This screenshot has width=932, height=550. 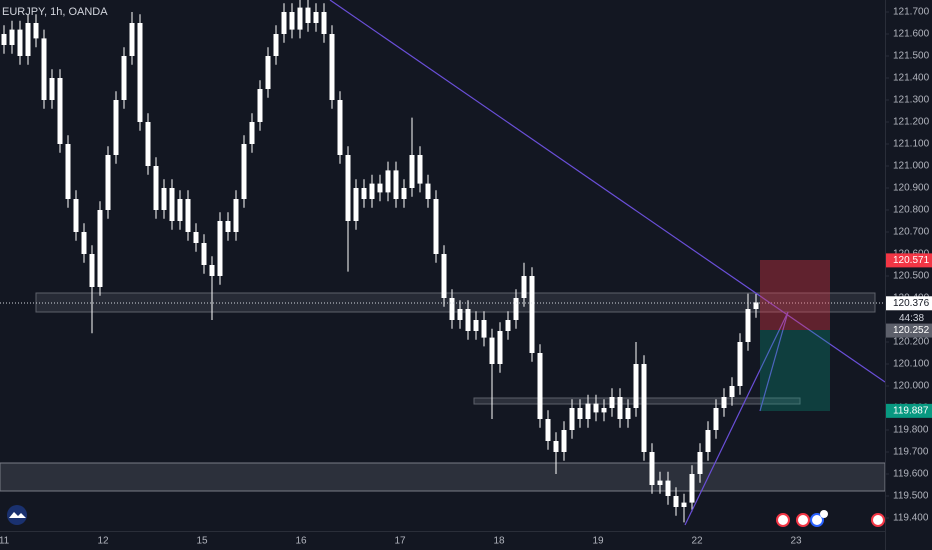 What do you see at coordinates (911, 166) in the screenshot?
I see `y-tick-label: 121.000` at bounding box center [911, 166].